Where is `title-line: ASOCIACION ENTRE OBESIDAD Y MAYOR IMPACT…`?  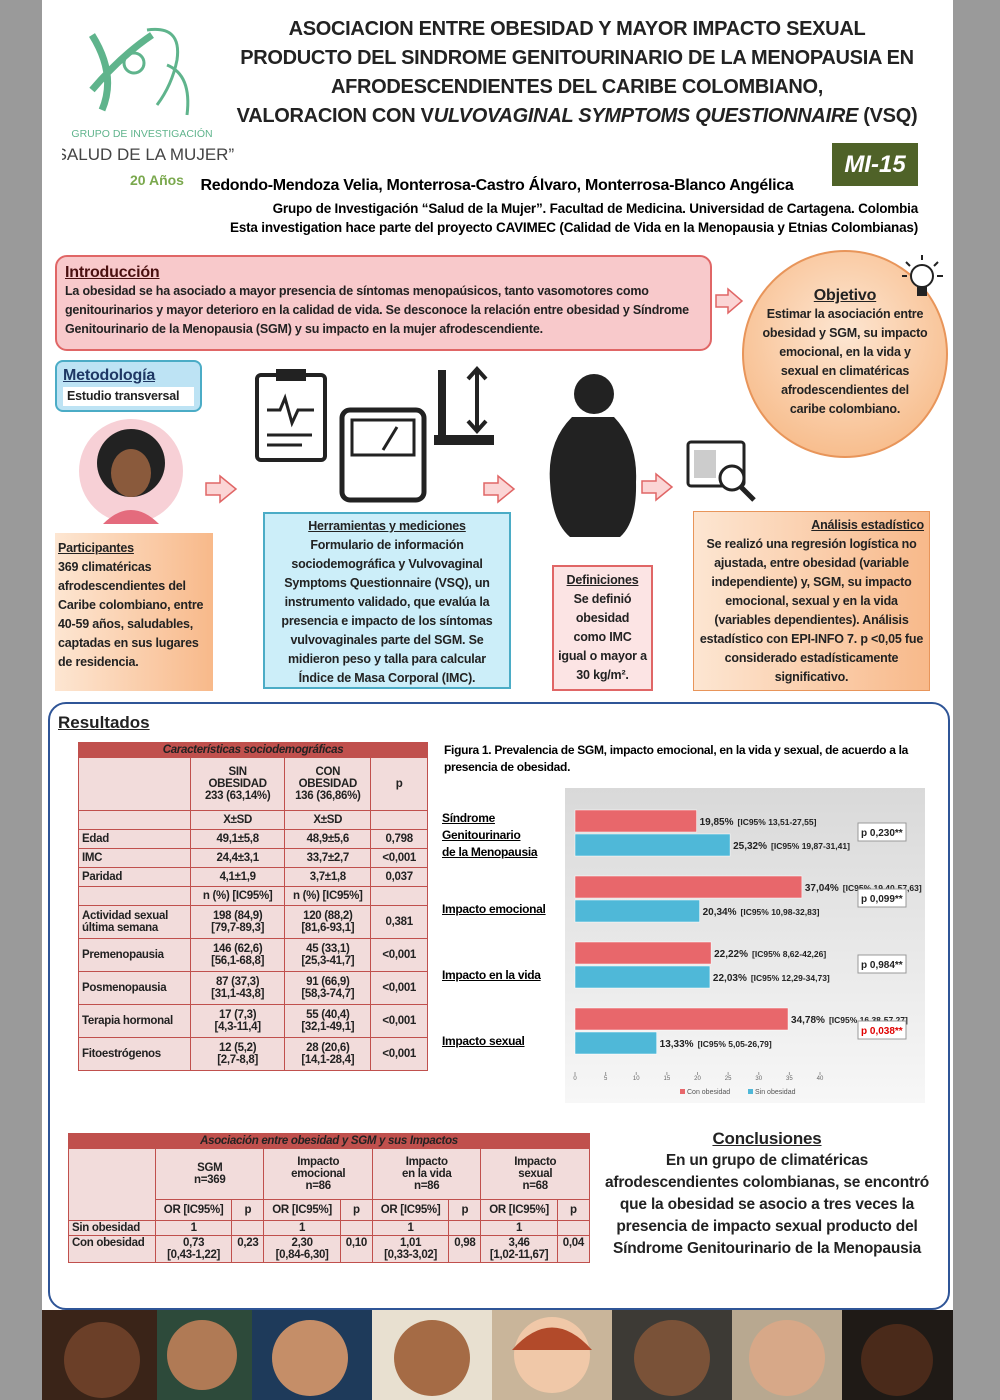 title-line: ASOCIACION ENTRE OBESIDAD Y MAYOR IMPACT… is located at coordinates (577, 29).